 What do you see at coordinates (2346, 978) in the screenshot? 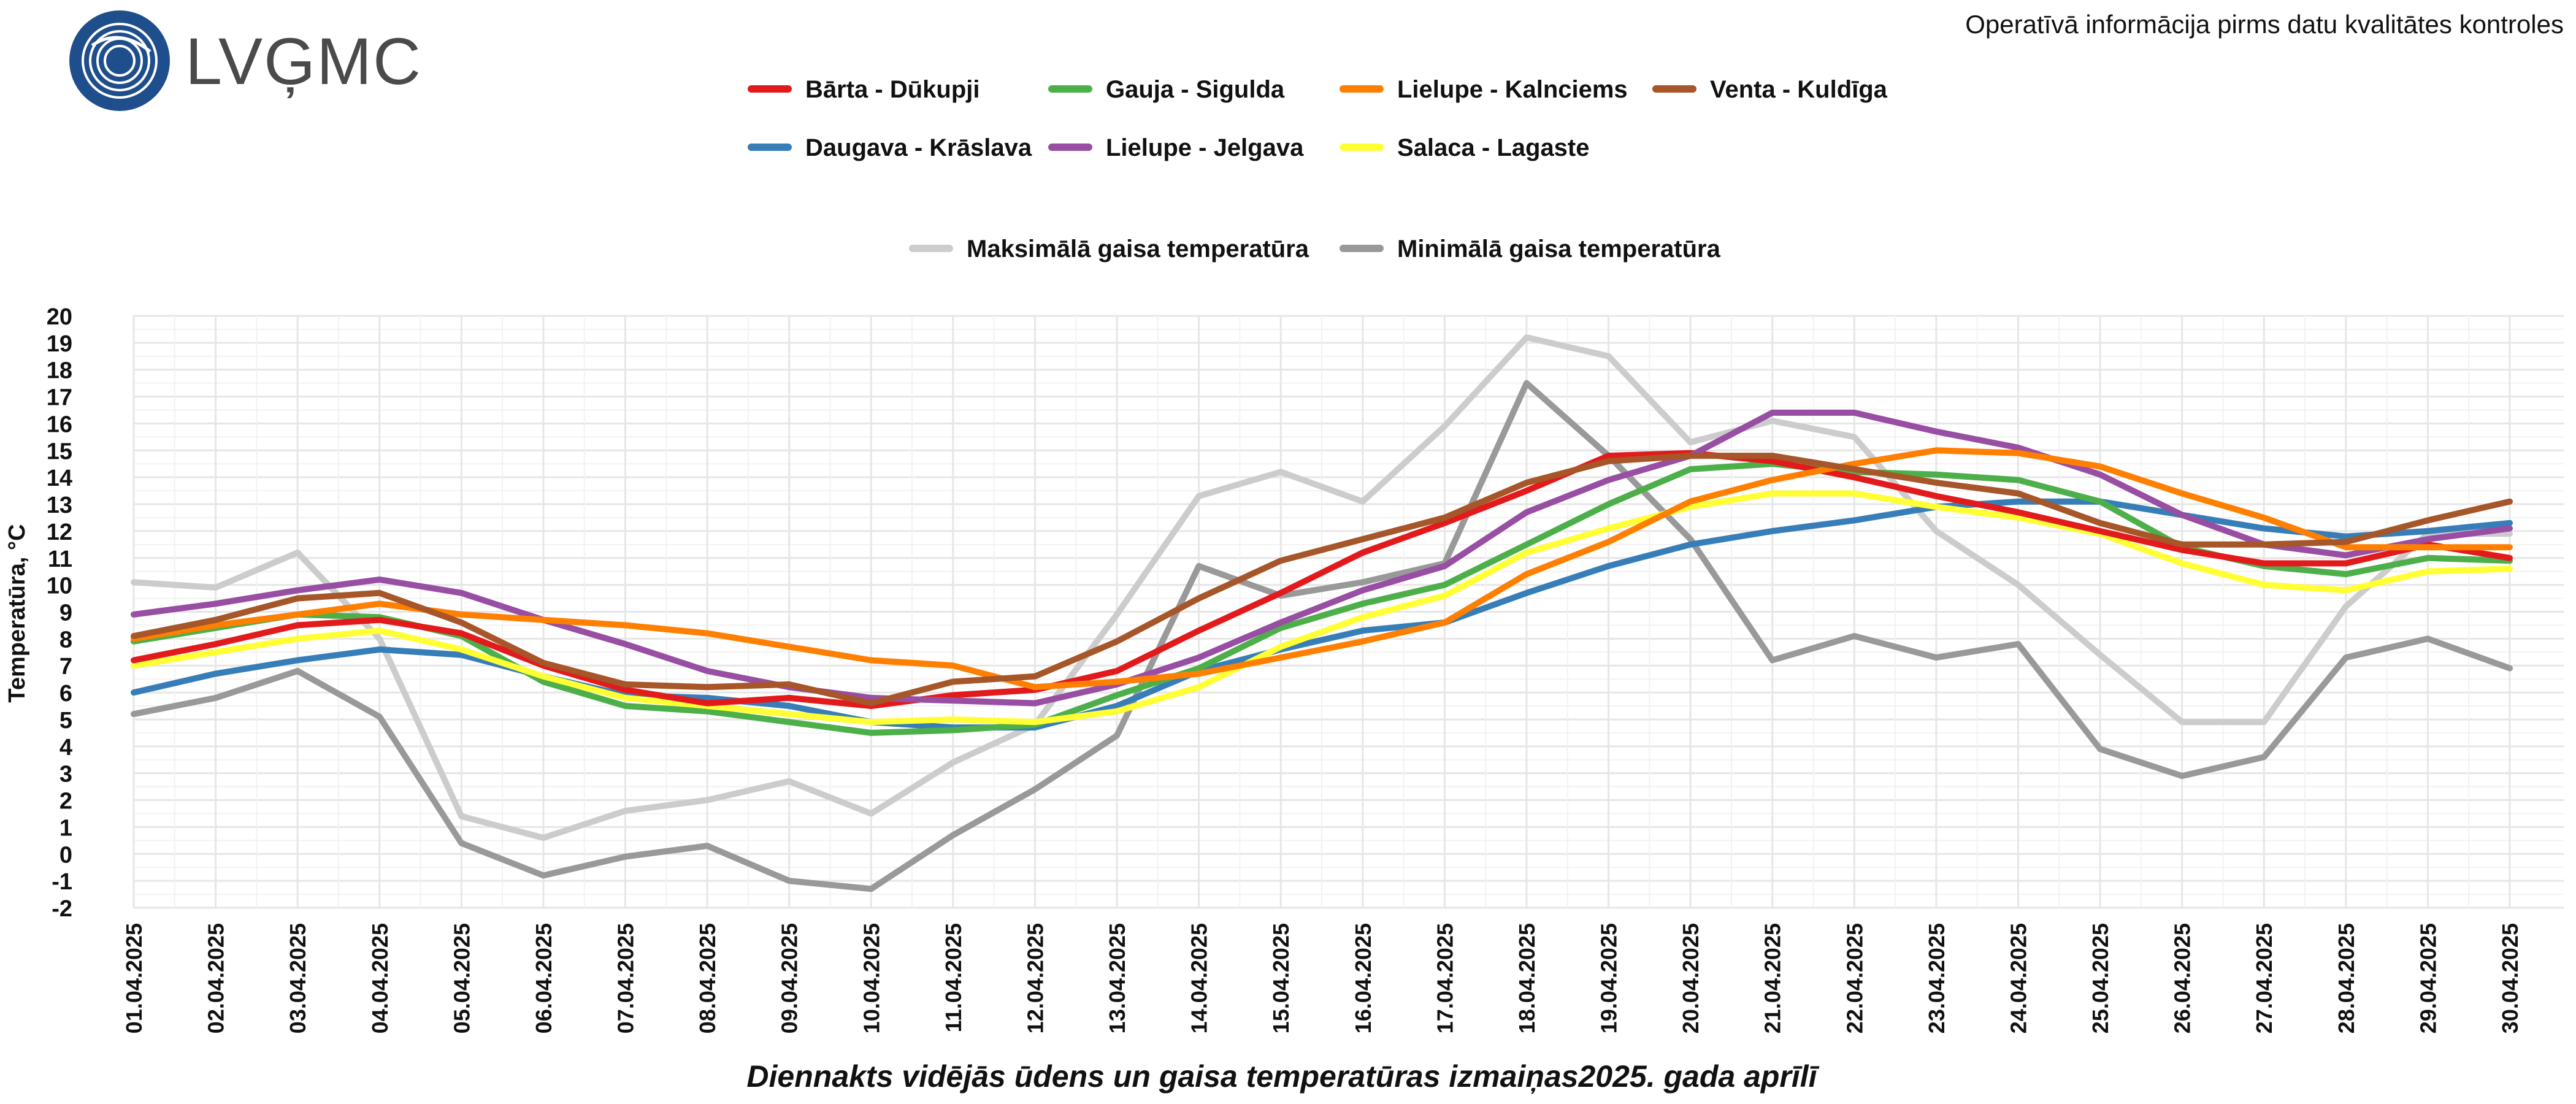
I see `x-tick-label: 28.04.2025` at bounding box center [2346, 978].